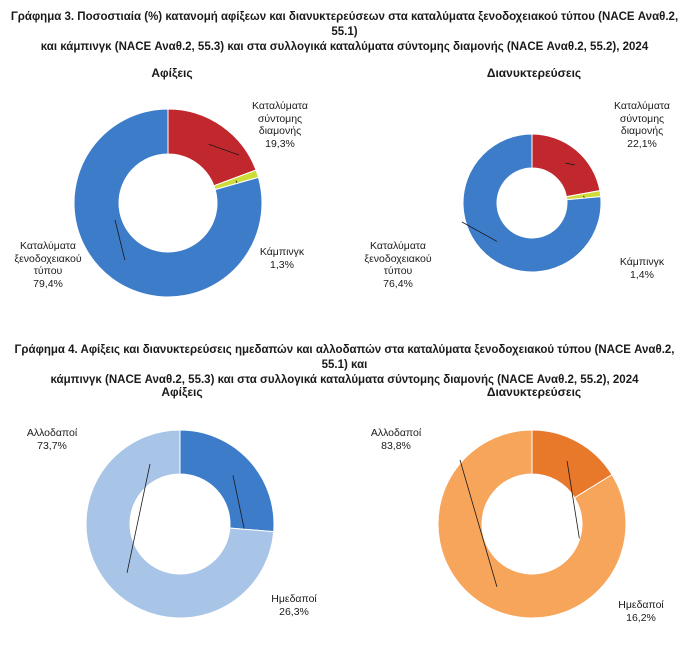 Image resolution: width=689 pixels, height=662 pixels. What do you see at coordinates (172, 73) in the screenshot?
I see `chart1-title: Αφίξεις` at bounding box center [172, 73].